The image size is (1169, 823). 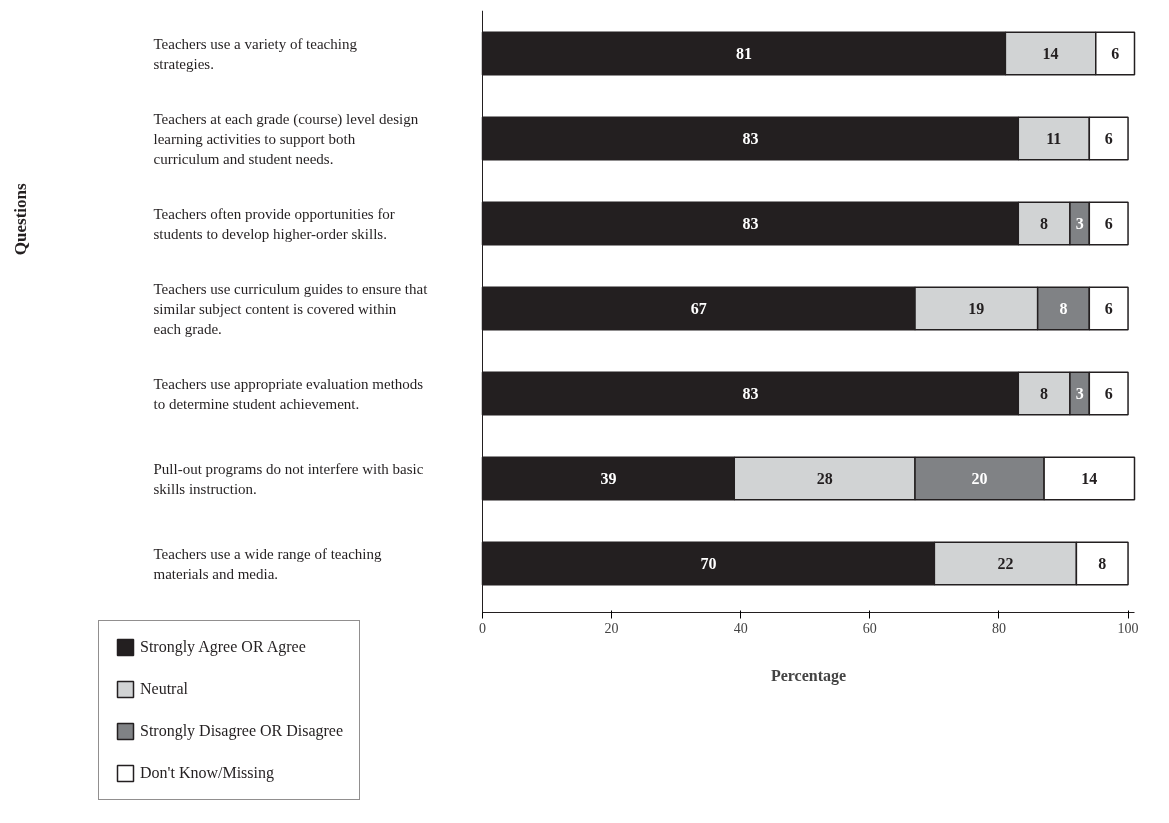 I want to click on data-label: 20, so click(x=979, y=478).